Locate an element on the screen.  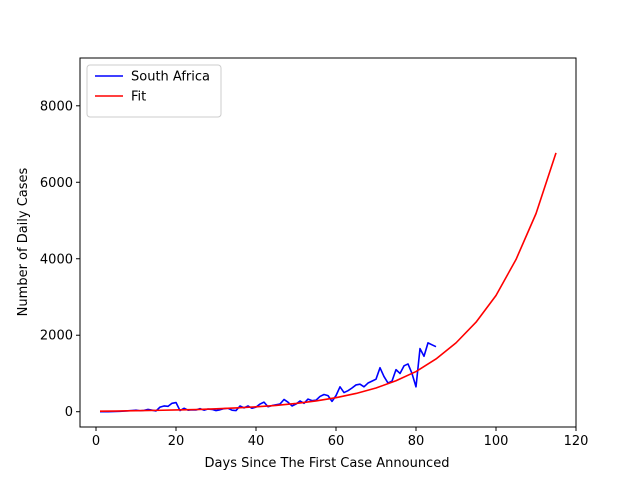
x-tick-label: 60 is located at coordinates (336, 441).